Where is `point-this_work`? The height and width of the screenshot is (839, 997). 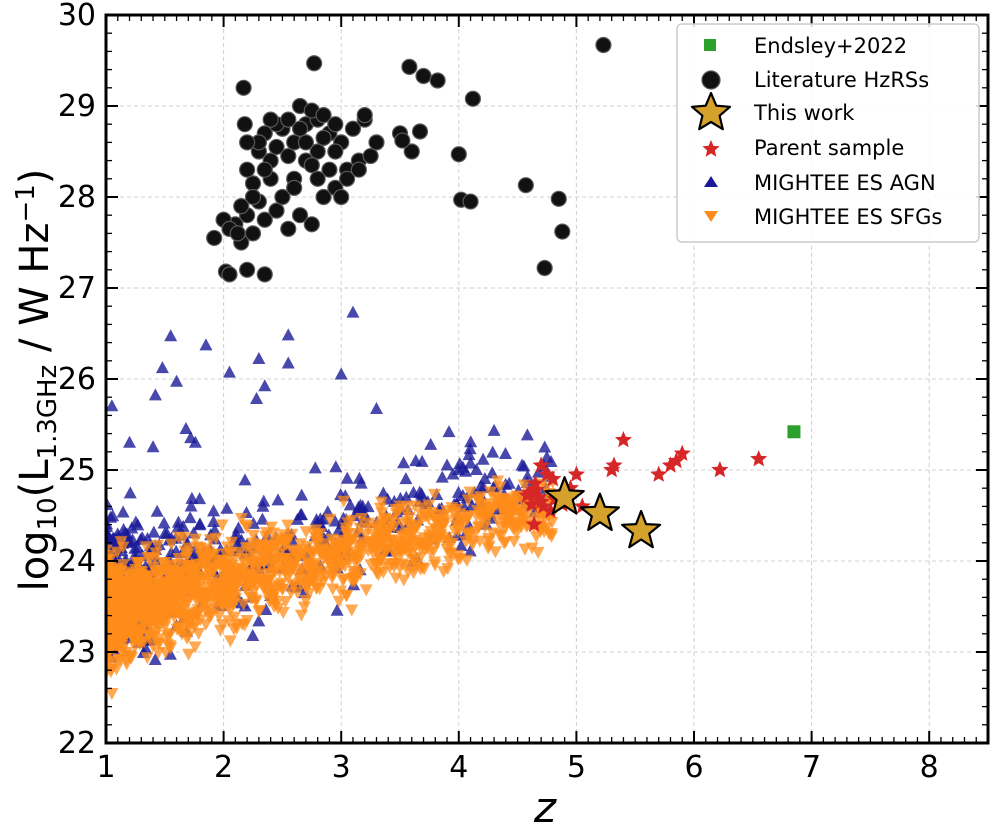 point-this_work is located at coordinates (641, 529).